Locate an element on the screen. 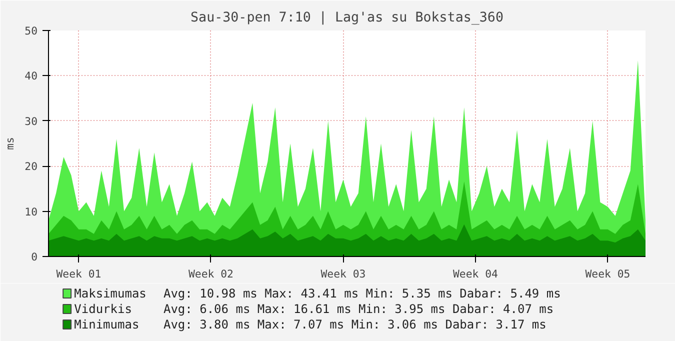  y-tick-label: 50 is located at coordinates (31, 31).